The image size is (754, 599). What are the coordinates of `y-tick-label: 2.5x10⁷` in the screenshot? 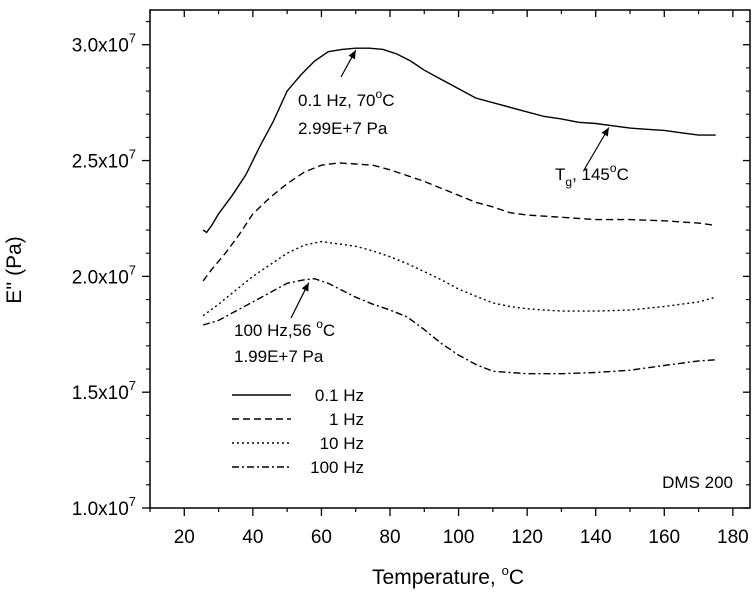 It's located at (104, 160).